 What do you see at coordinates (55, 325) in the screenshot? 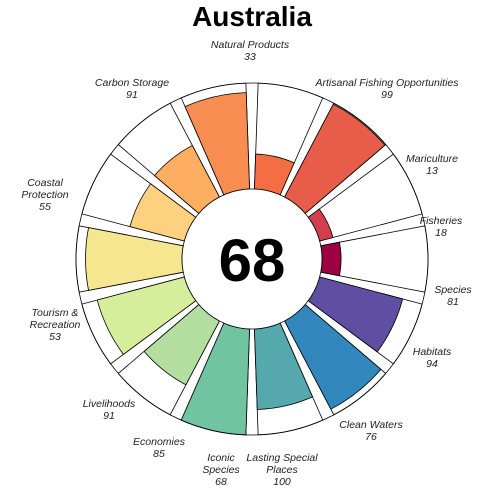
I see `goal-label-tourism-recreation: Tourism & Recreation 53` at bounding box center [55, 325].